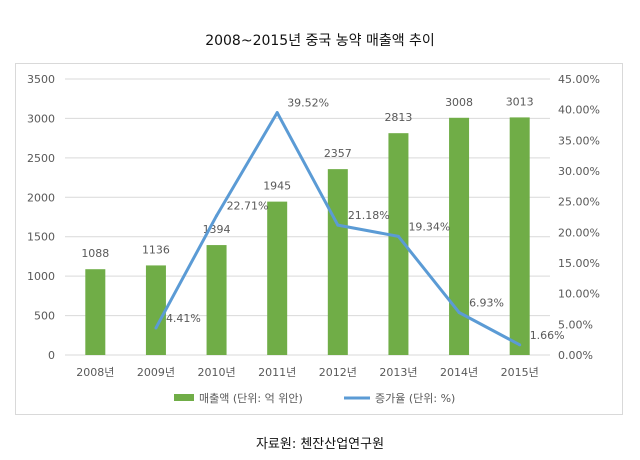 Image resolution: width=640 pixels, height=460 pixels. What do you see at coordinates (398, 372) in the screenshot?
I see `x-tick-label: 2013년` at bounding box center [398, 372].